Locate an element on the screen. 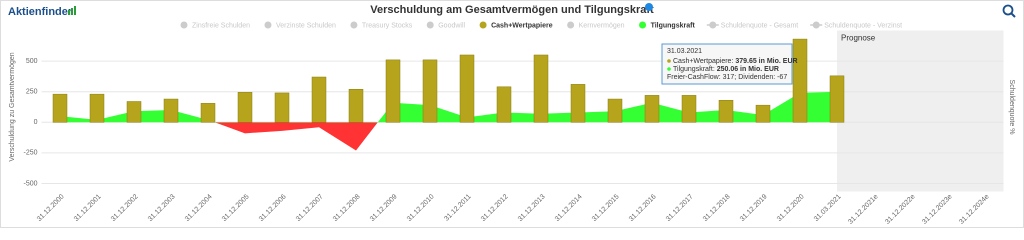  legend-label: Treasury Stocks is located at coordinates (387, 25).